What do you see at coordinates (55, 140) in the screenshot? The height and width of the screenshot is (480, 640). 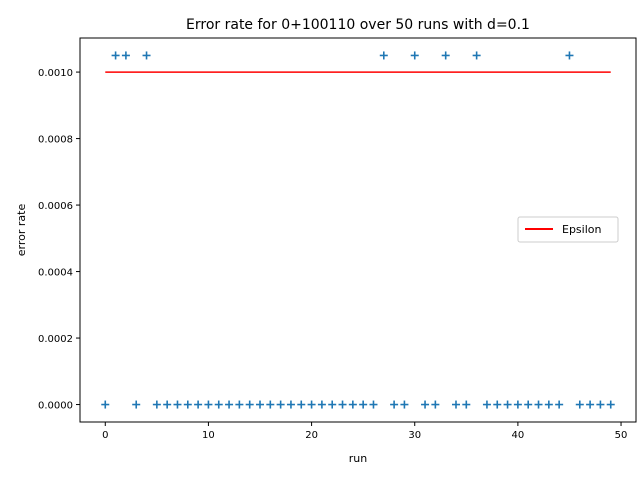 I see `y-tick-label: 0.0008` at bounding box center [55, 140].